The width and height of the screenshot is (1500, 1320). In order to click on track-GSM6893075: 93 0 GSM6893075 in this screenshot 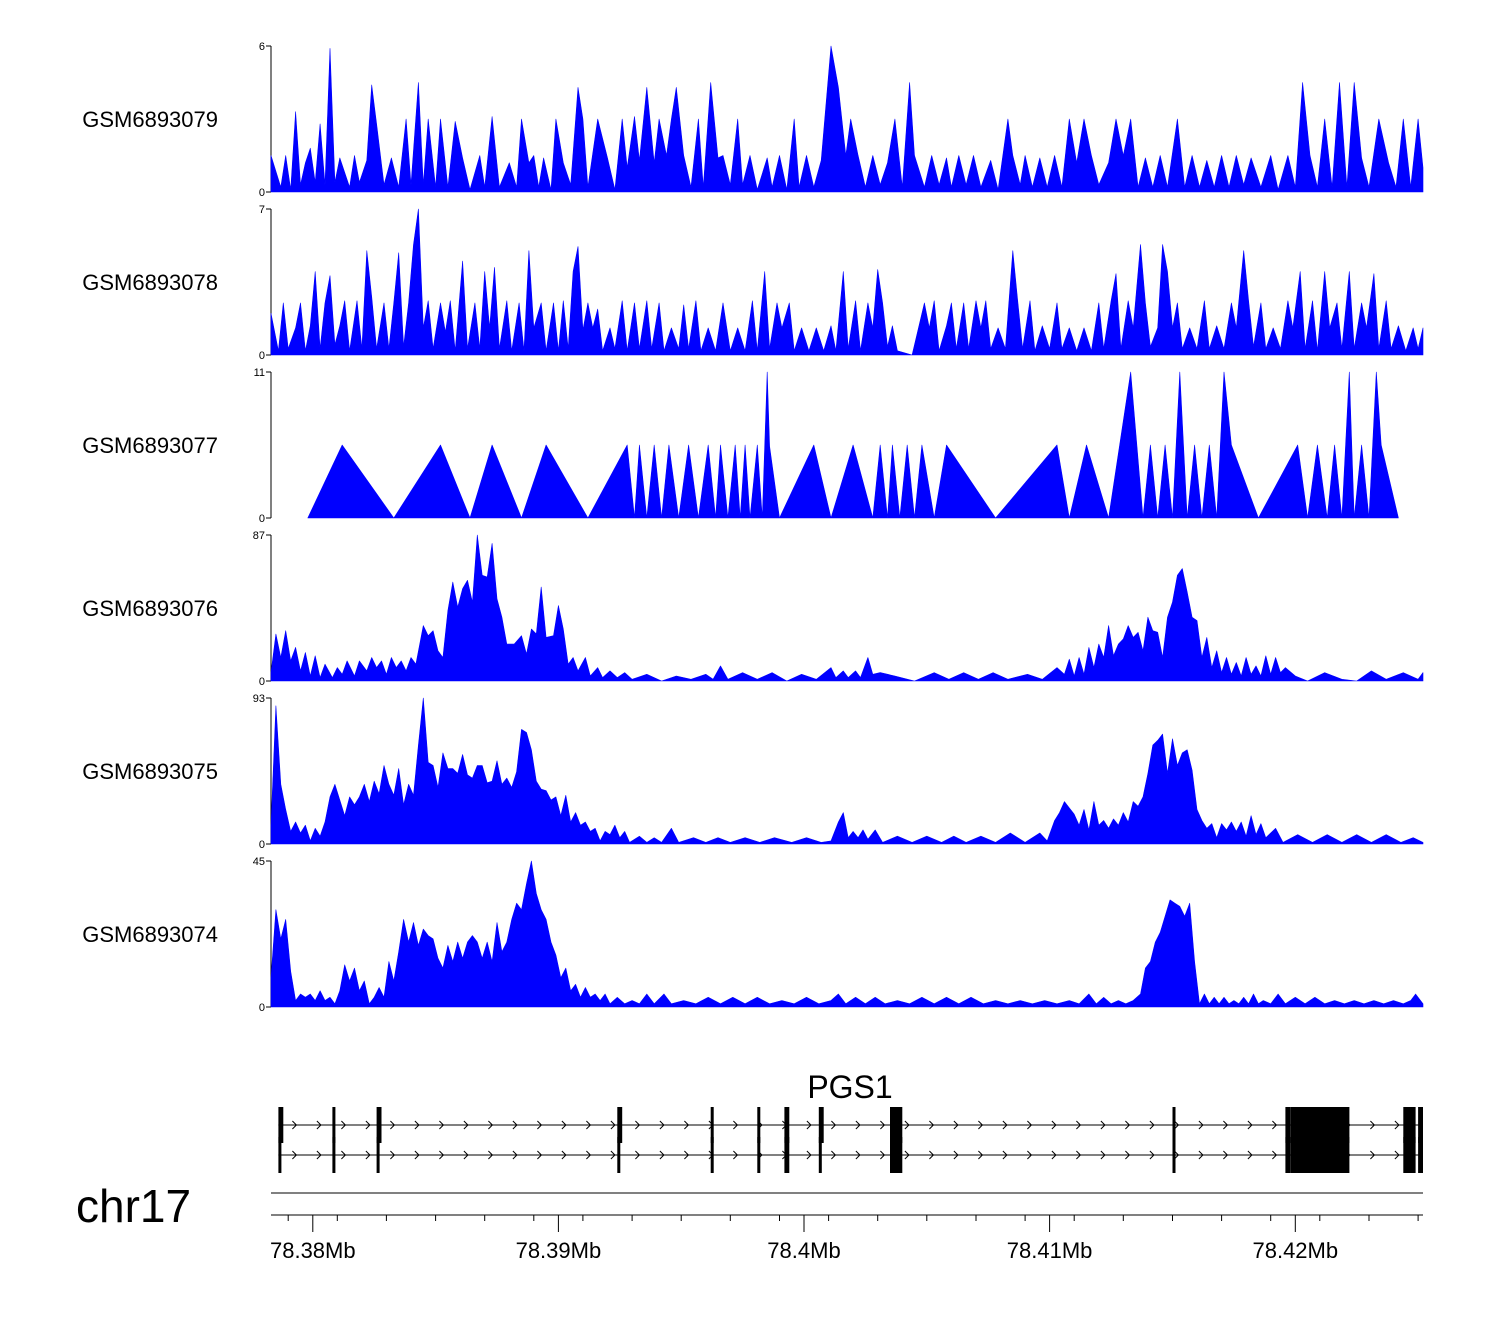, I will do `click(753, 772)`.